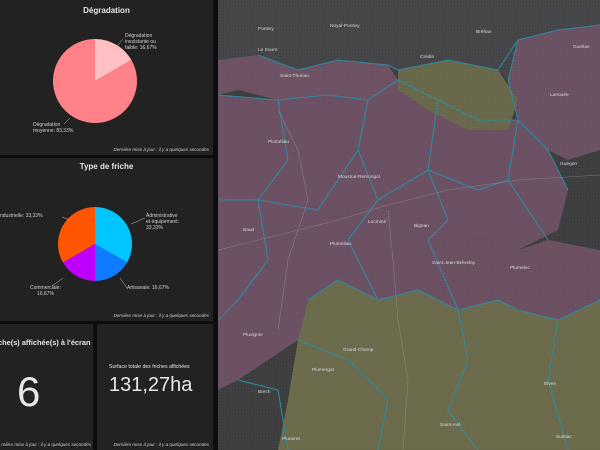 The width and height of the screenshot is (600, 450). I want to click on pie-slice-artisanale, so click(111, 262).